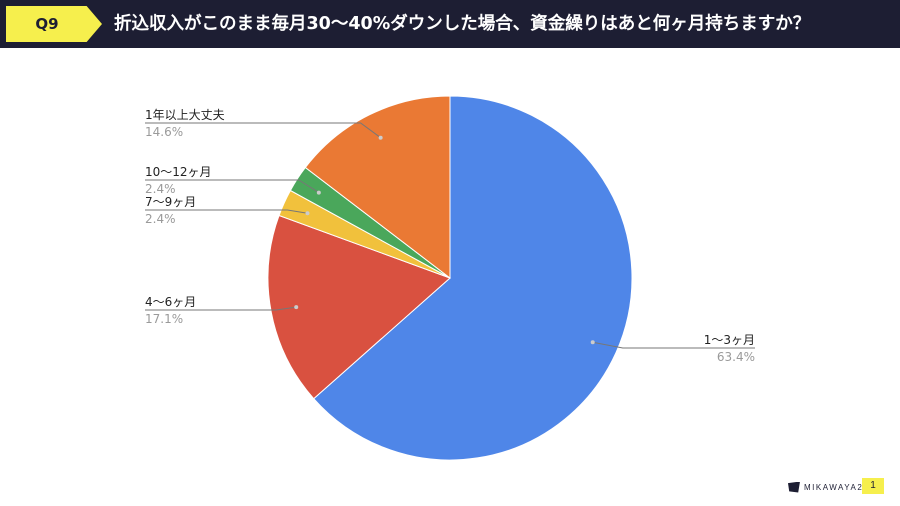  I want to click on percent-slice-4: 2.4%, so click(160, 189).